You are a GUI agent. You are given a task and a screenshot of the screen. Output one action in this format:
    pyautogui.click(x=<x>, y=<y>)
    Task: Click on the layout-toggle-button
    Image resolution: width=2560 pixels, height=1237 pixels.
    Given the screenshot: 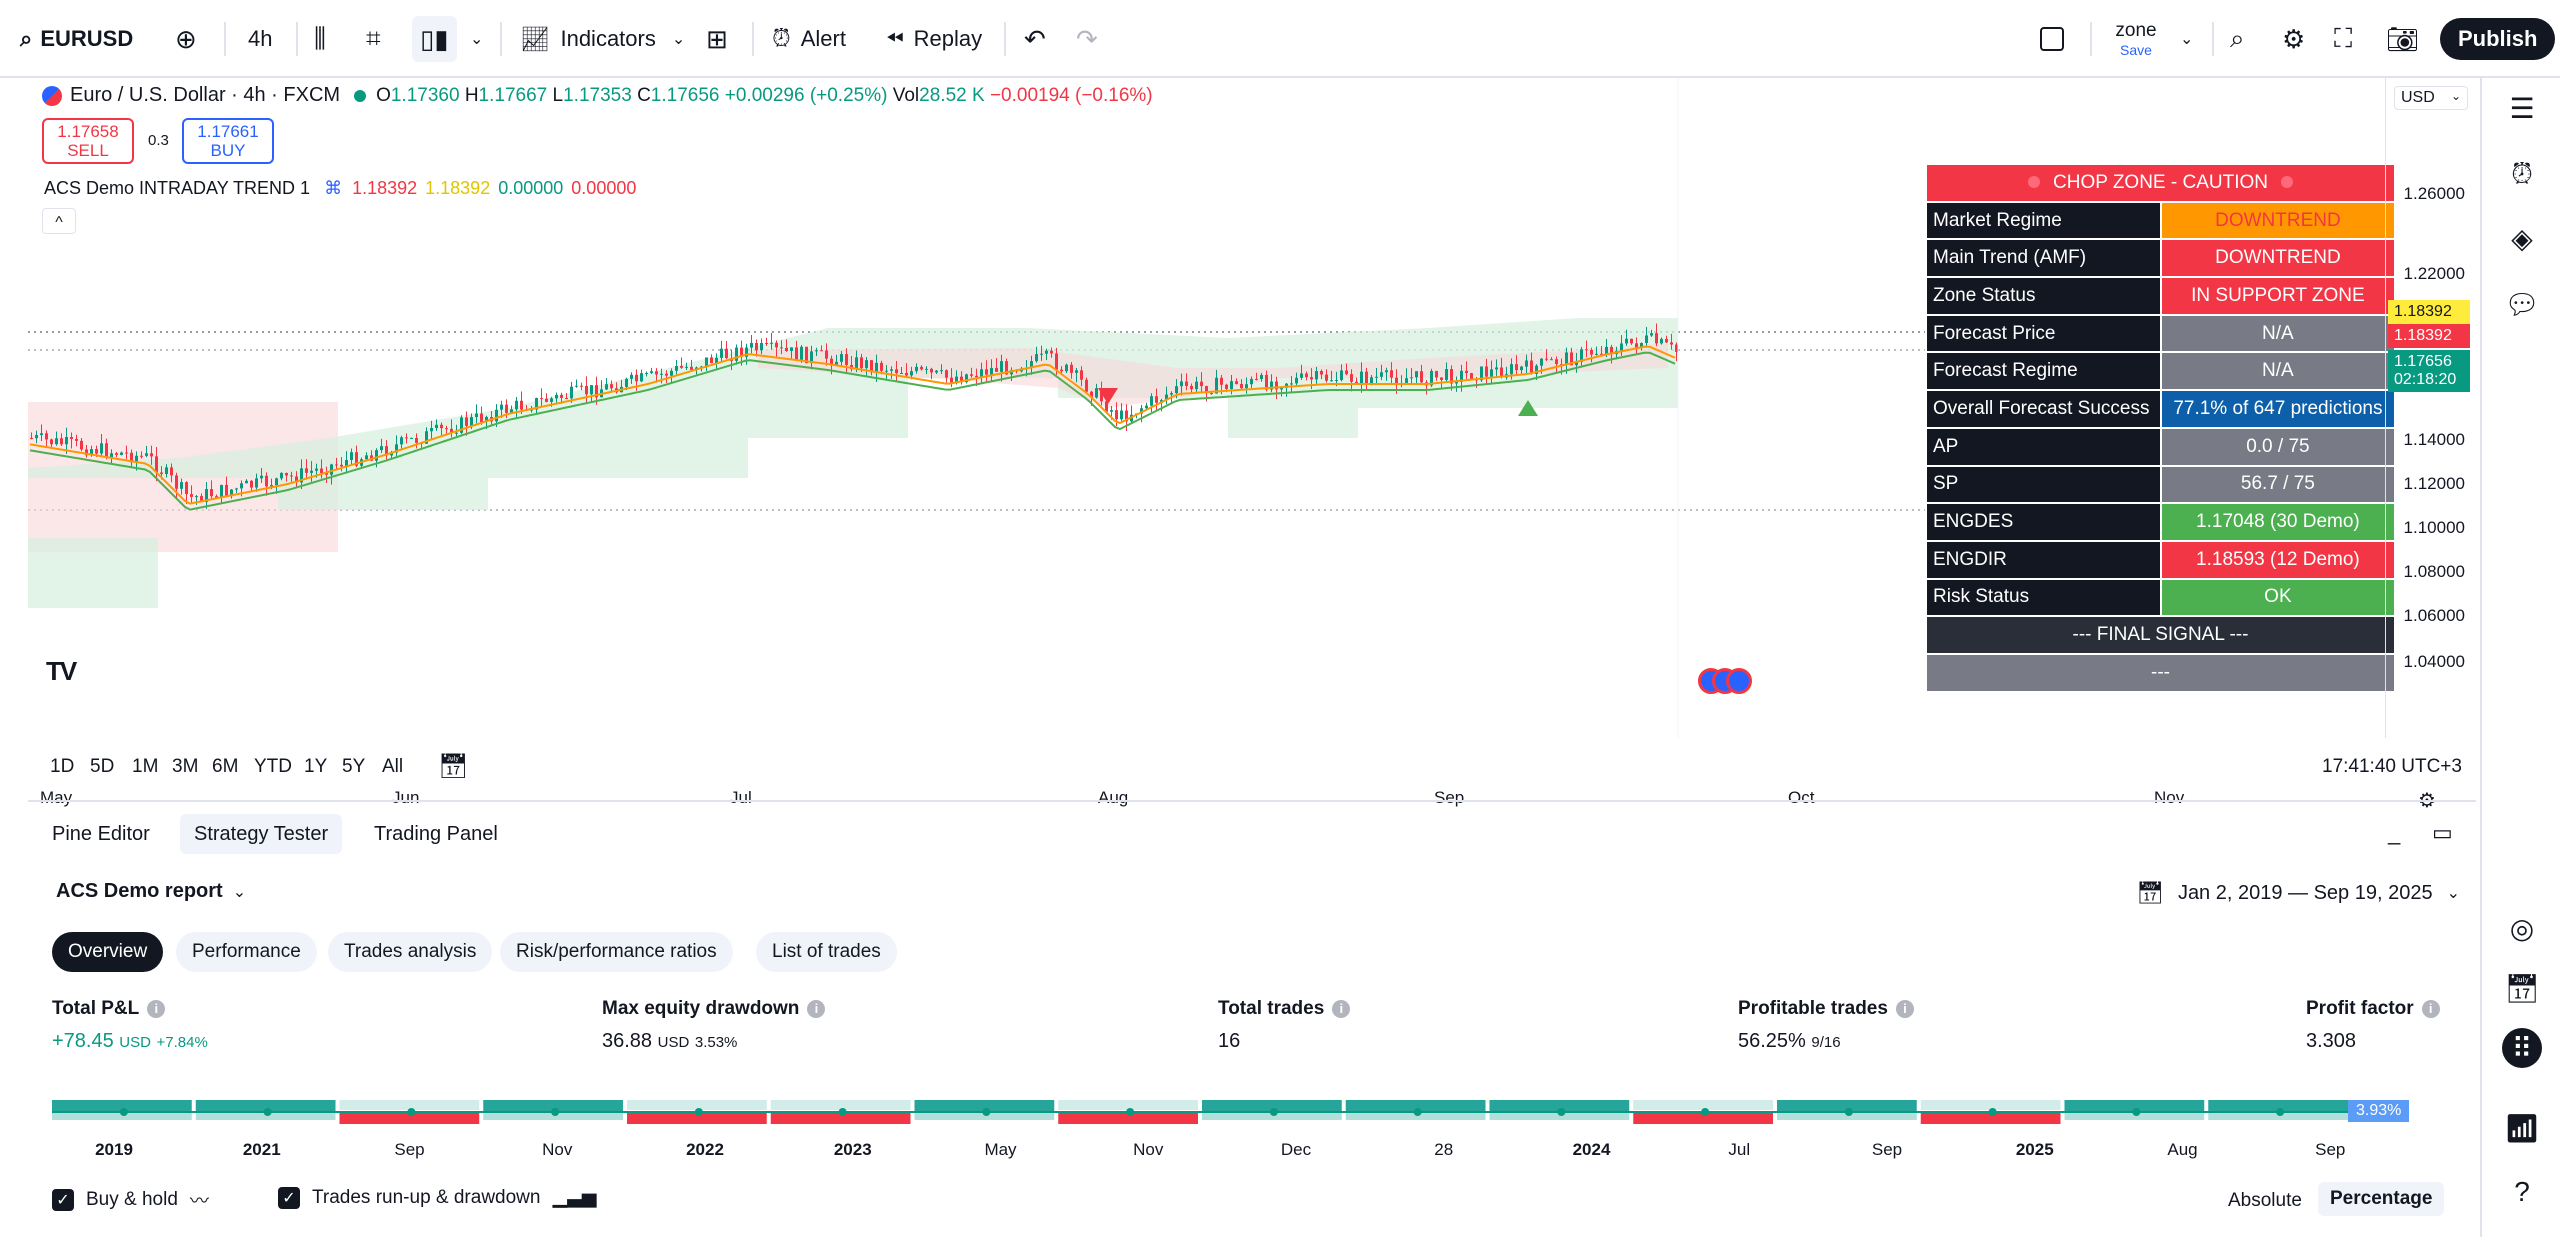 What is the action you would take?
    pyautogui.click(x=2052, y=39)
    